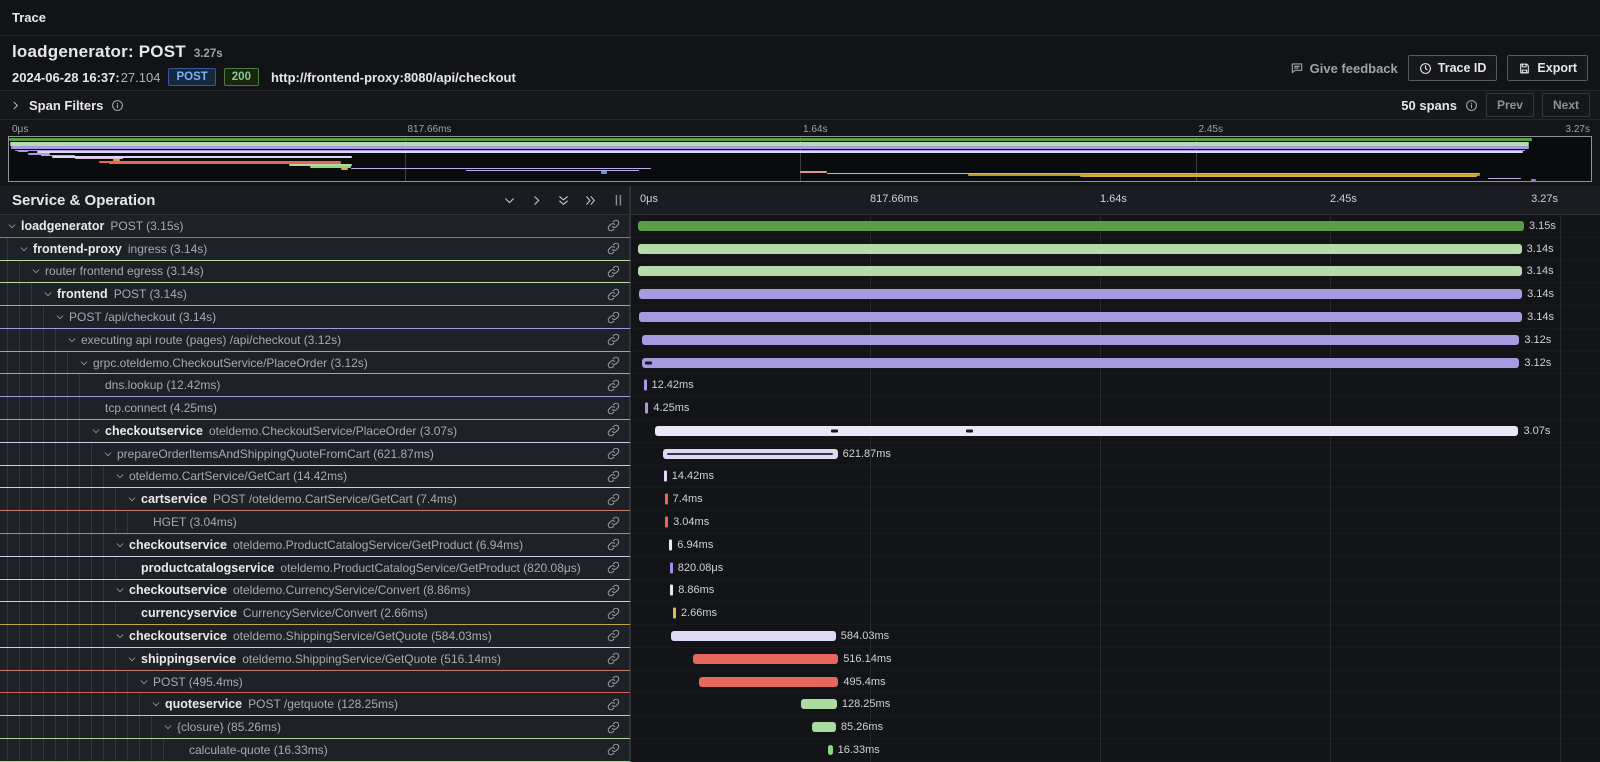 This screenshot has width=1600, height=762. What do you see at coordinates (315, 295) in the screenshot?
I see `span-row-label: frontend POST (3.14s)` at bounding box center [315, 295].